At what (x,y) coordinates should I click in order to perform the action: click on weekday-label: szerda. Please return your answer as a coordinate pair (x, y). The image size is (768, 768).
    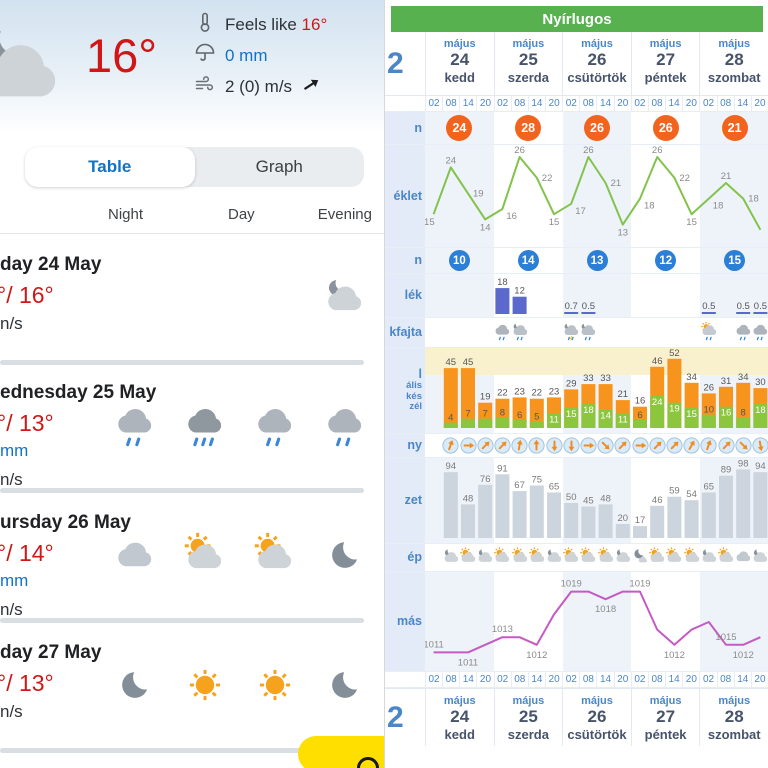
    Looking at the image, I should click on (528, 734).